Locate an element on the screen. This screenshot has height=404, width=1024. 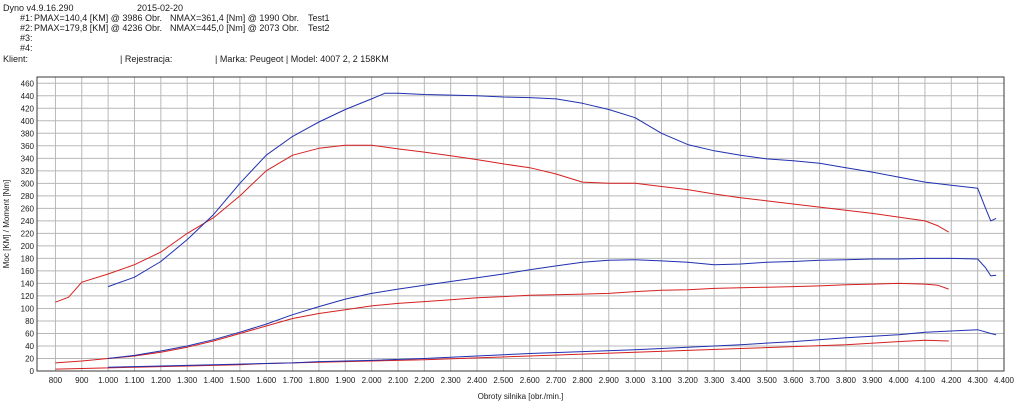
y-tick-label: 180 is located at coordinates (28, 258).